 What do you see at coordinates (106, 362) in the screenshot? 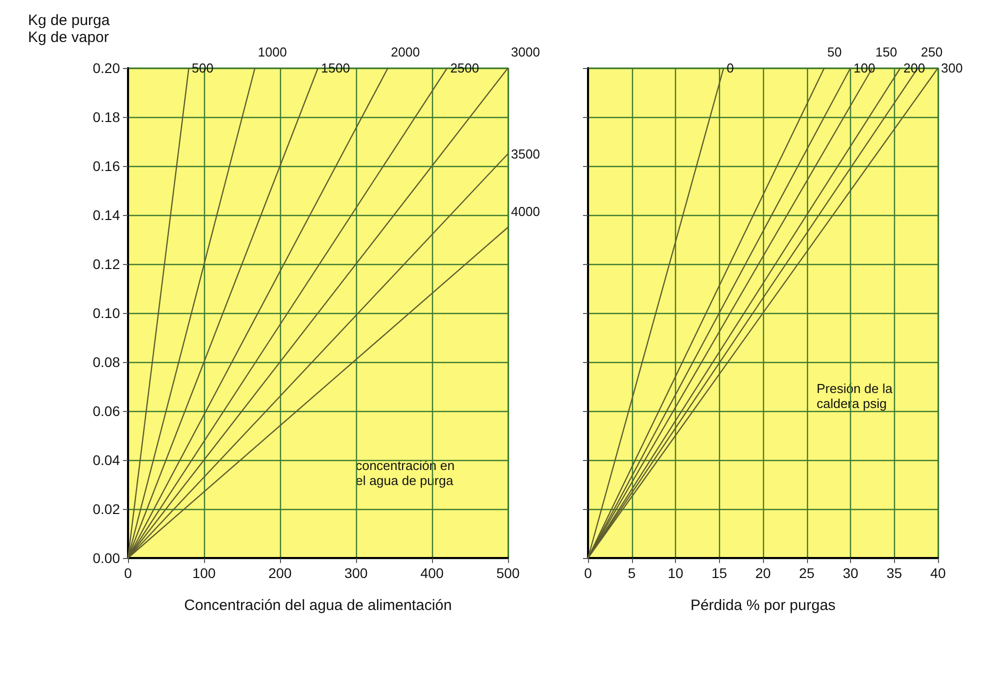
I see `y-tick-label: 0.08` at bounding box center [106, 362].